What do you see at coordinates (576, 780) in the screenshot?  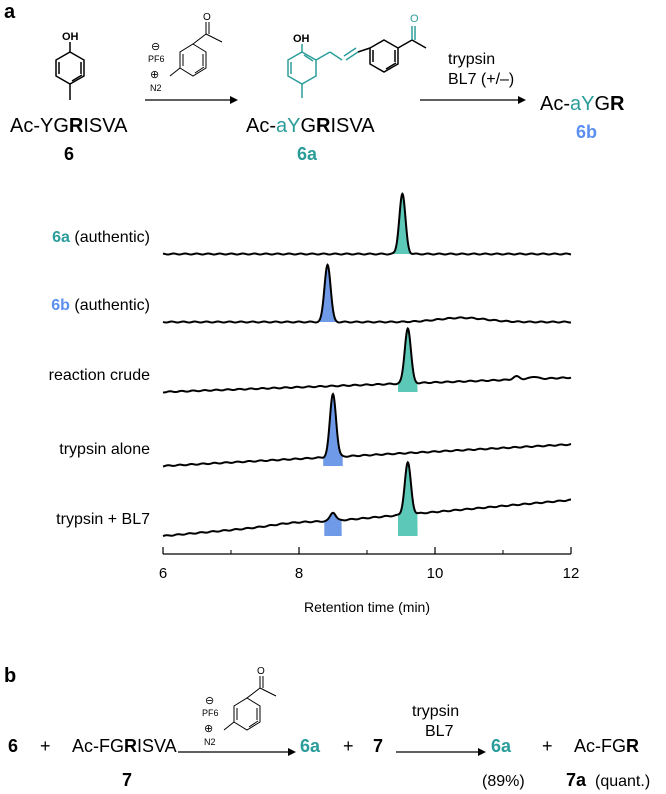 I see `panel-b-f2-number: 7a` at bounding box center [576, 780].